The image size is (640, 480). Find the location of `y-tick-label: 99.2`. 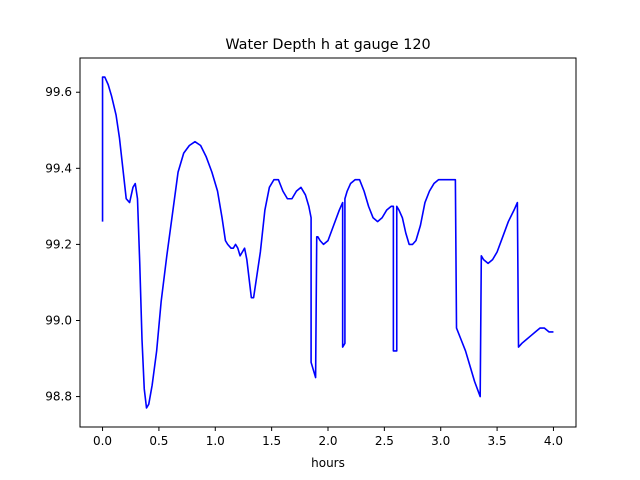

y-tick-label: 99.2 is located at coordinates (58, 244).